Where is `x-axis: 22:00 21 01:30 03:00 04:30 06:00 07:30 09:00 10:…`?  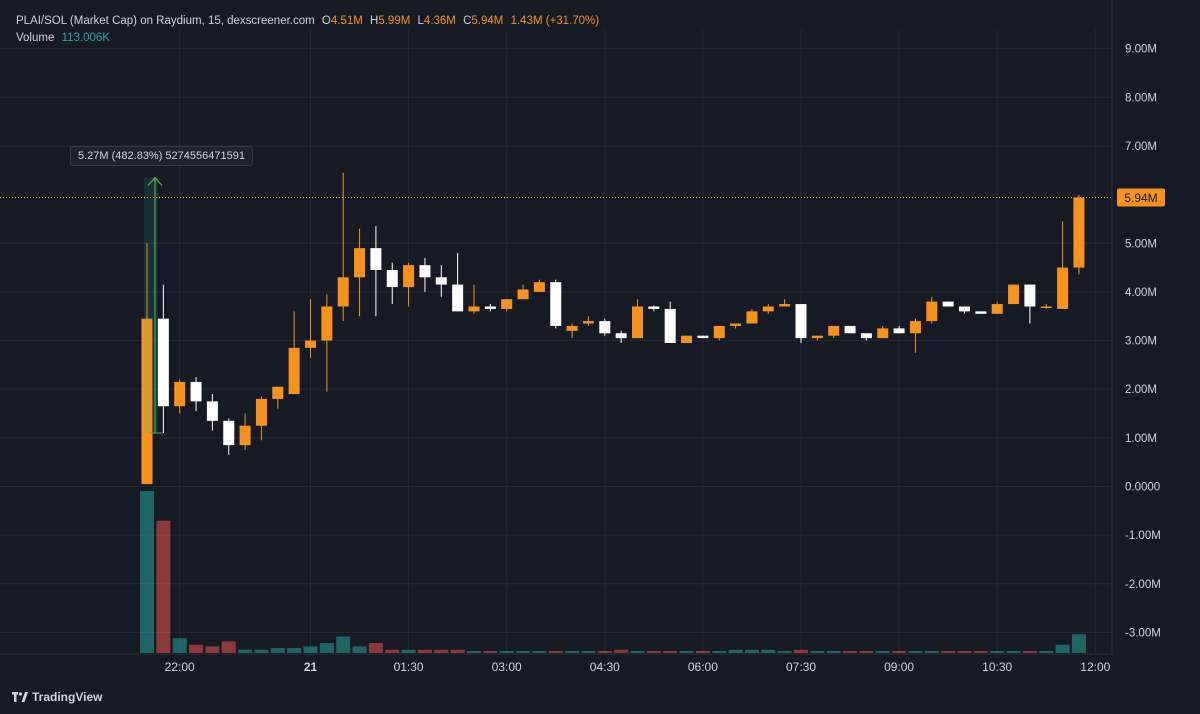 x-axis: 22:00 21 01:30 03:00 04:30 06:00 07:30 09:00 10:… is located at coordinates (556, 663).